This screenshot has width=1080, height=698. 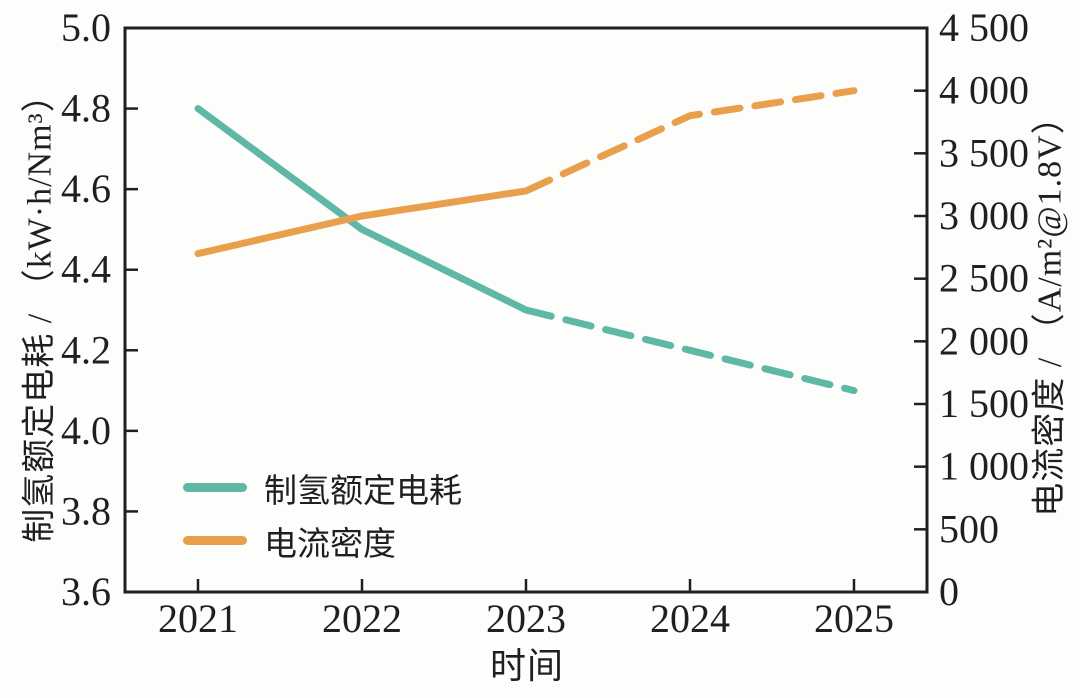 What do you see at coordinates (215, 540) in the screenshot?
I see `orange-line-swatch` at bounding box center [215, 540].